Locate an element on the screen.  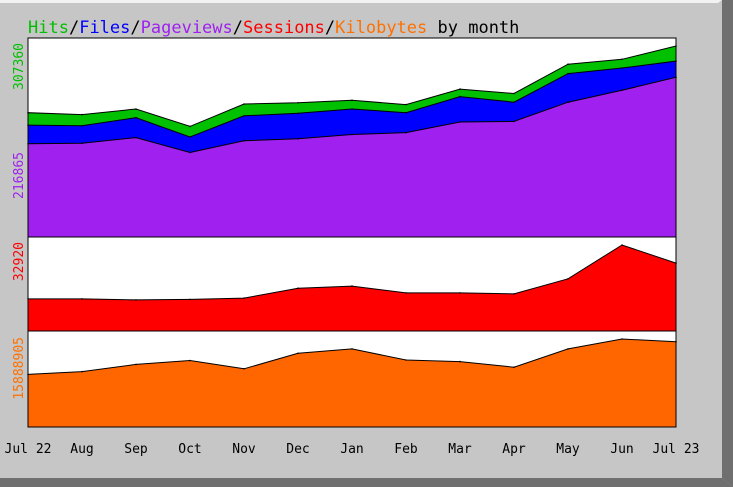
x-tick-label-jul-23: Jul 23 is located at coordinates (676, 449).